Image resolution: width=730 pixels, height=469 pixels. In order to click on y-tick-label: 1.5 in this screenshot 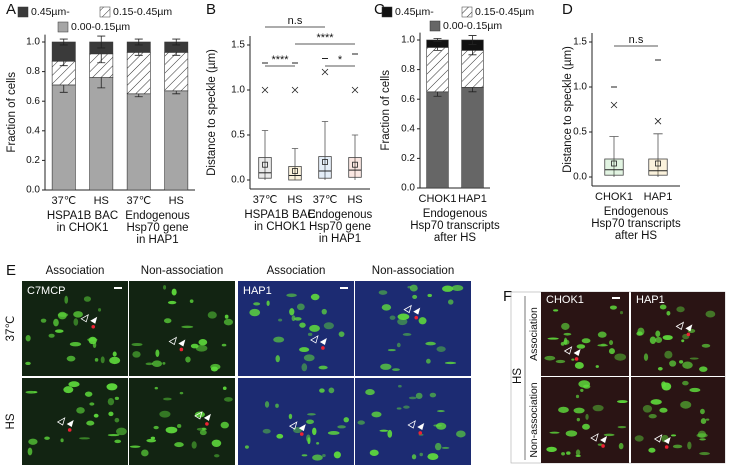, I will do `click(580, 42)`.